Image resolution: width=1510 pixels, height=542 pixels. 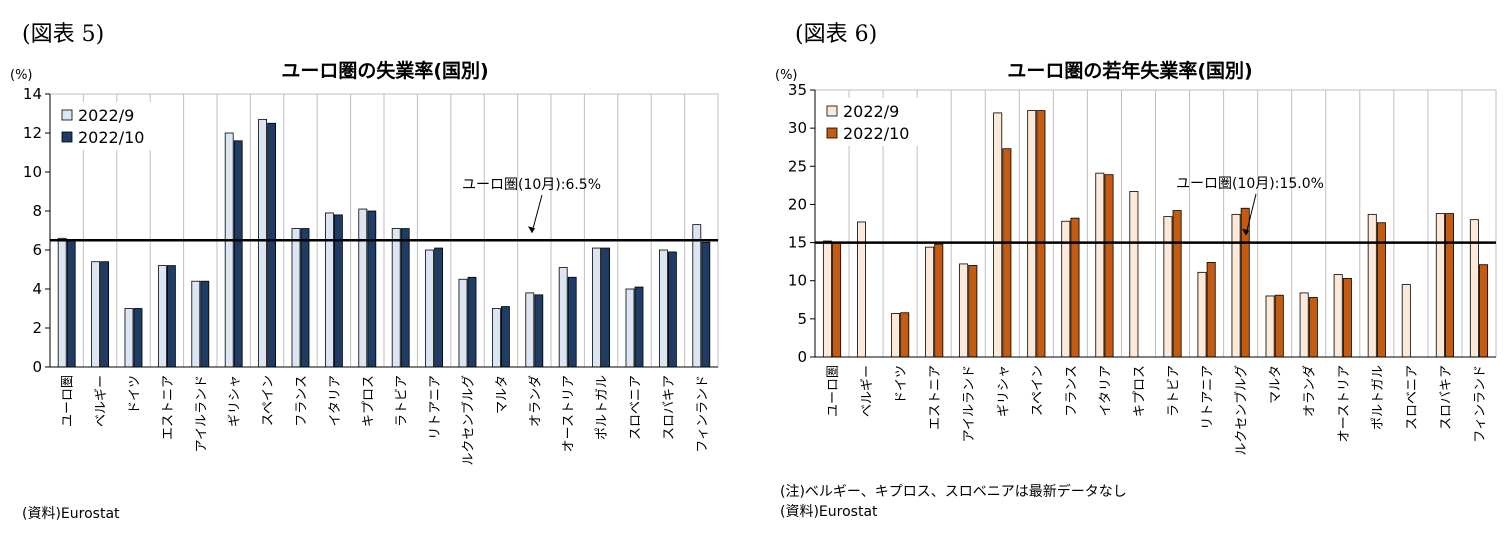 I want to click on x-tick-label: スロバキア, so click(x=669, y=407).